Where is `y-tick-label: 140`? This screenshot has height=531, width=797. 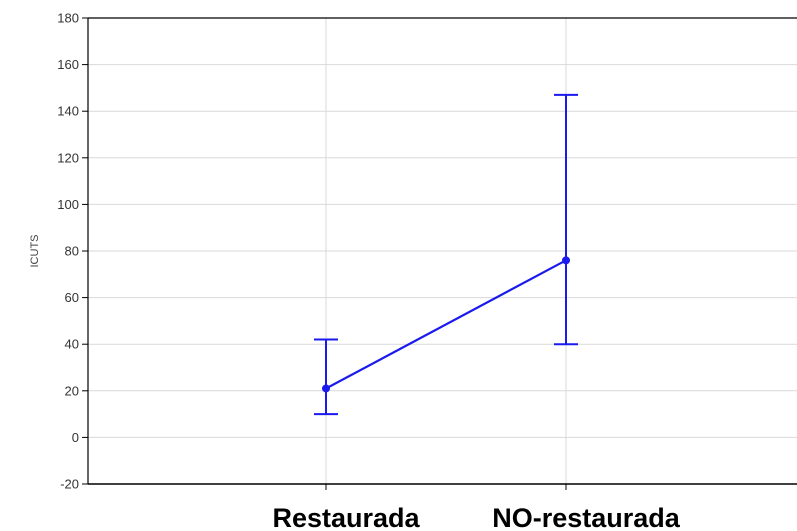 y-tick-label: 140 is located at coordinates (68, 111).